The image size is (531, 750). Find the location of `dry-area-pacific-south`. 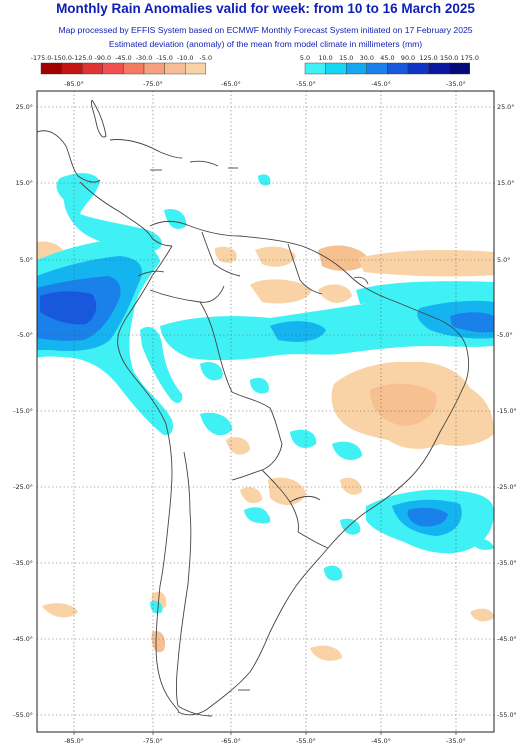

dry-area-pacific-south is located at coordinates (60, 610).